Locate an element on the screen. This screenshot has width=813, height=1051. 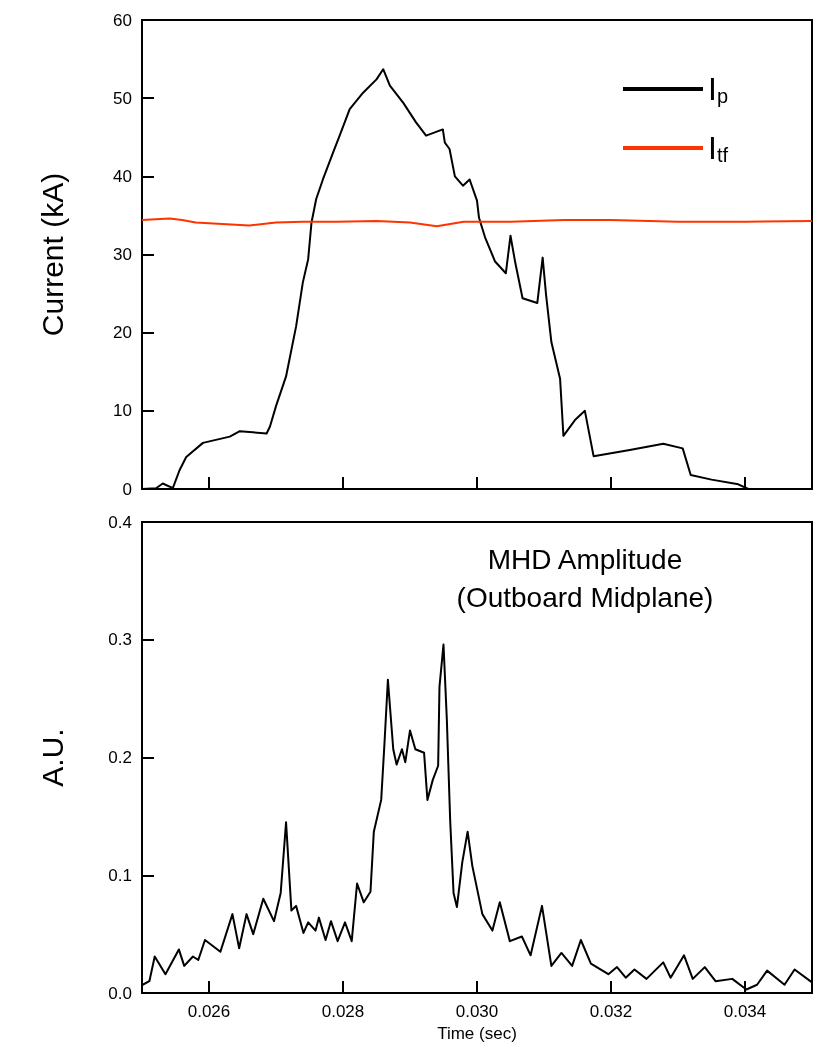
y-tick-label: 60 is located at coordinates (122, 20).